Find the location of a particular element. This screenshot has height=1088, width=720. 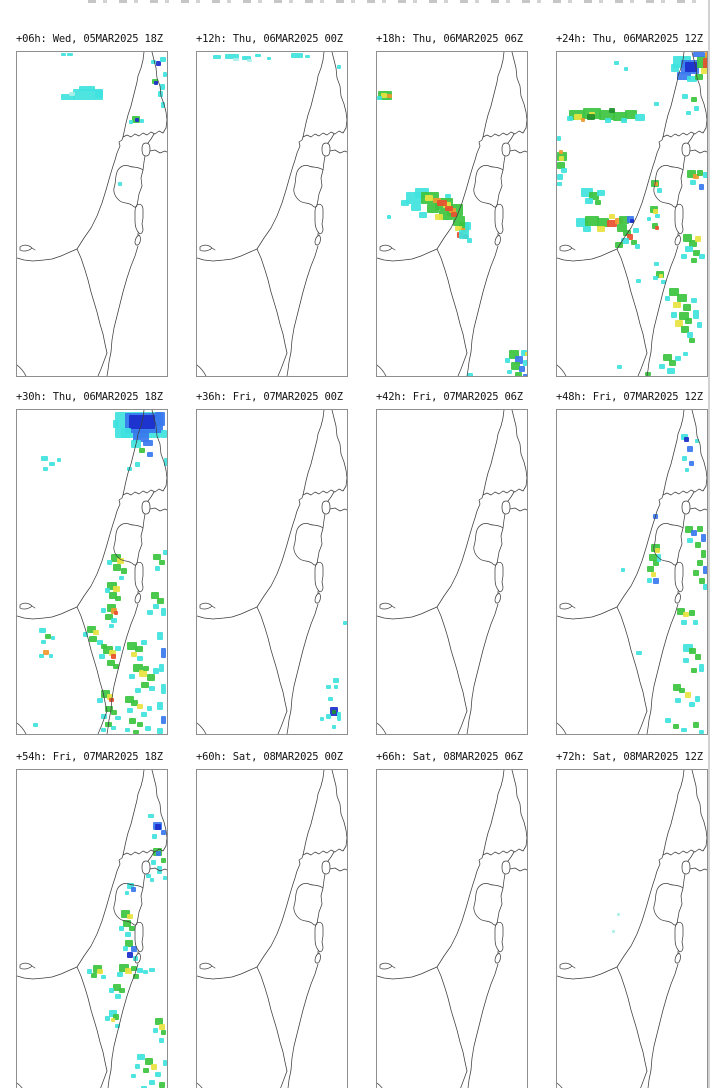

forecast-panel: +06h: Wed, 05MAR2025 18Z is located at coordinates (92, 205).